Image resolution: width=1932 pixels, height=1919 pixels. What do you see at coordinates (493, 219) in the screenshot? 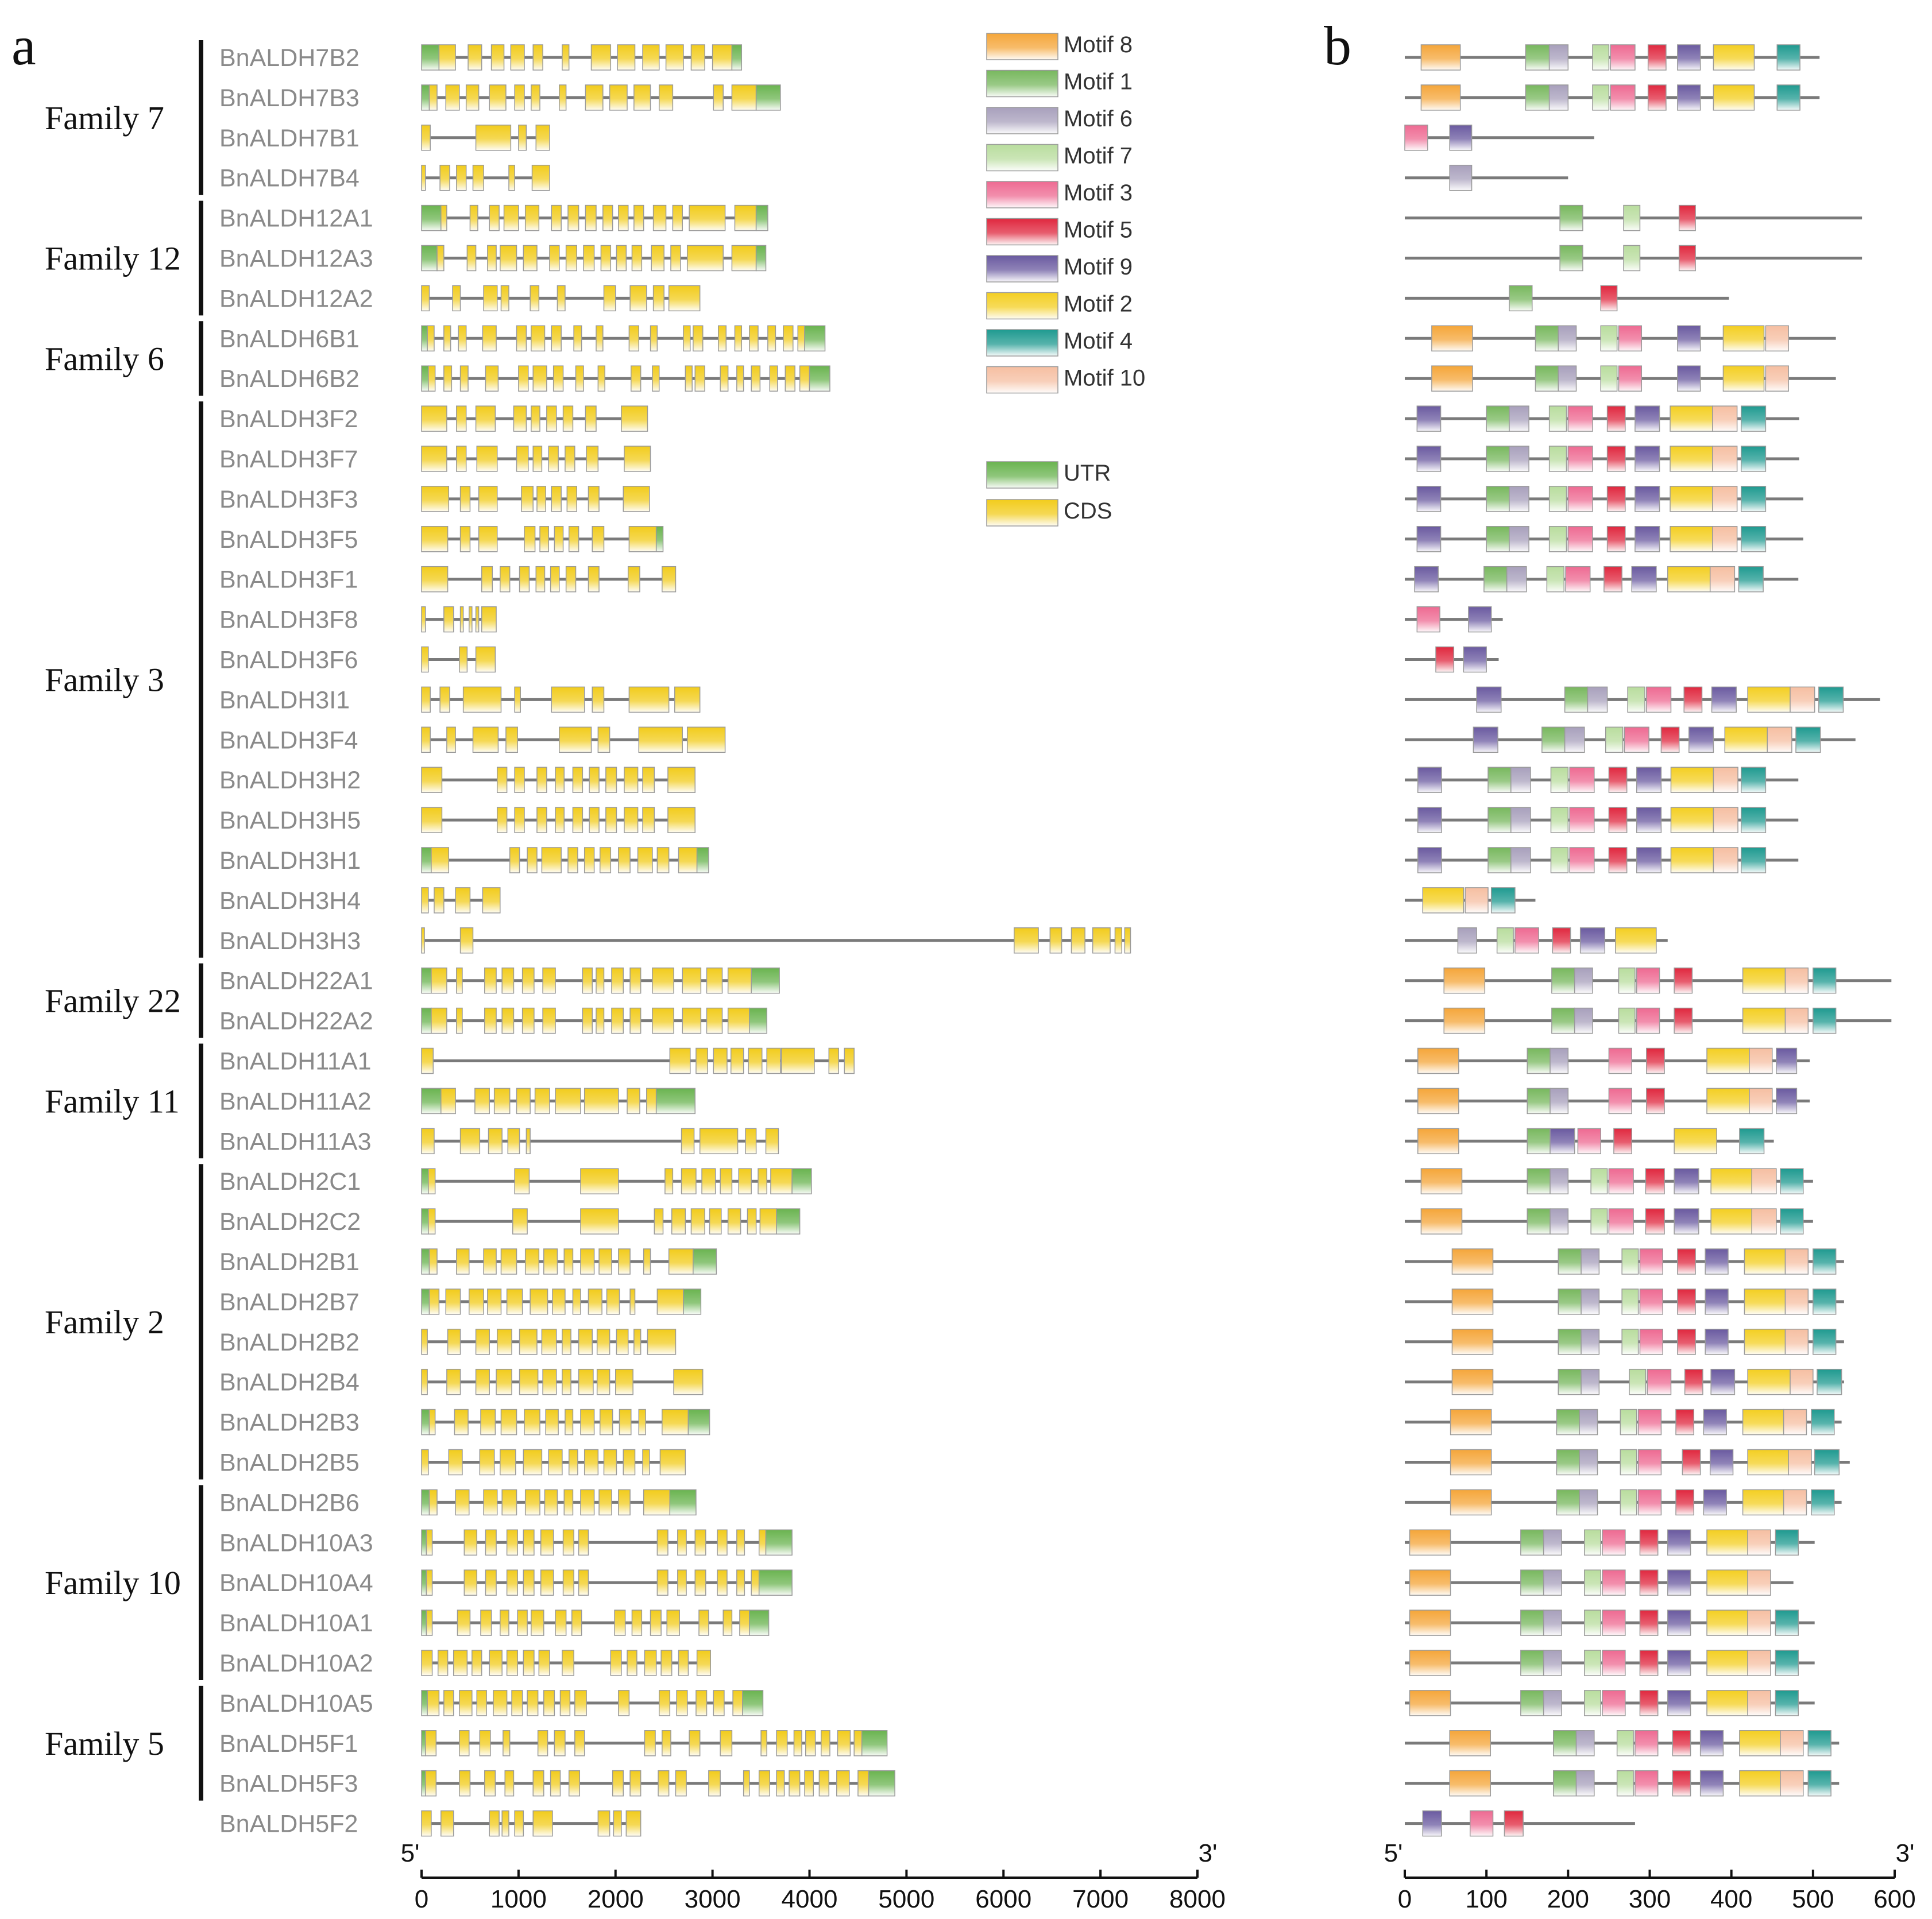
I see `gene-row: BnALDH12A1` at bounding box center [493, 219].